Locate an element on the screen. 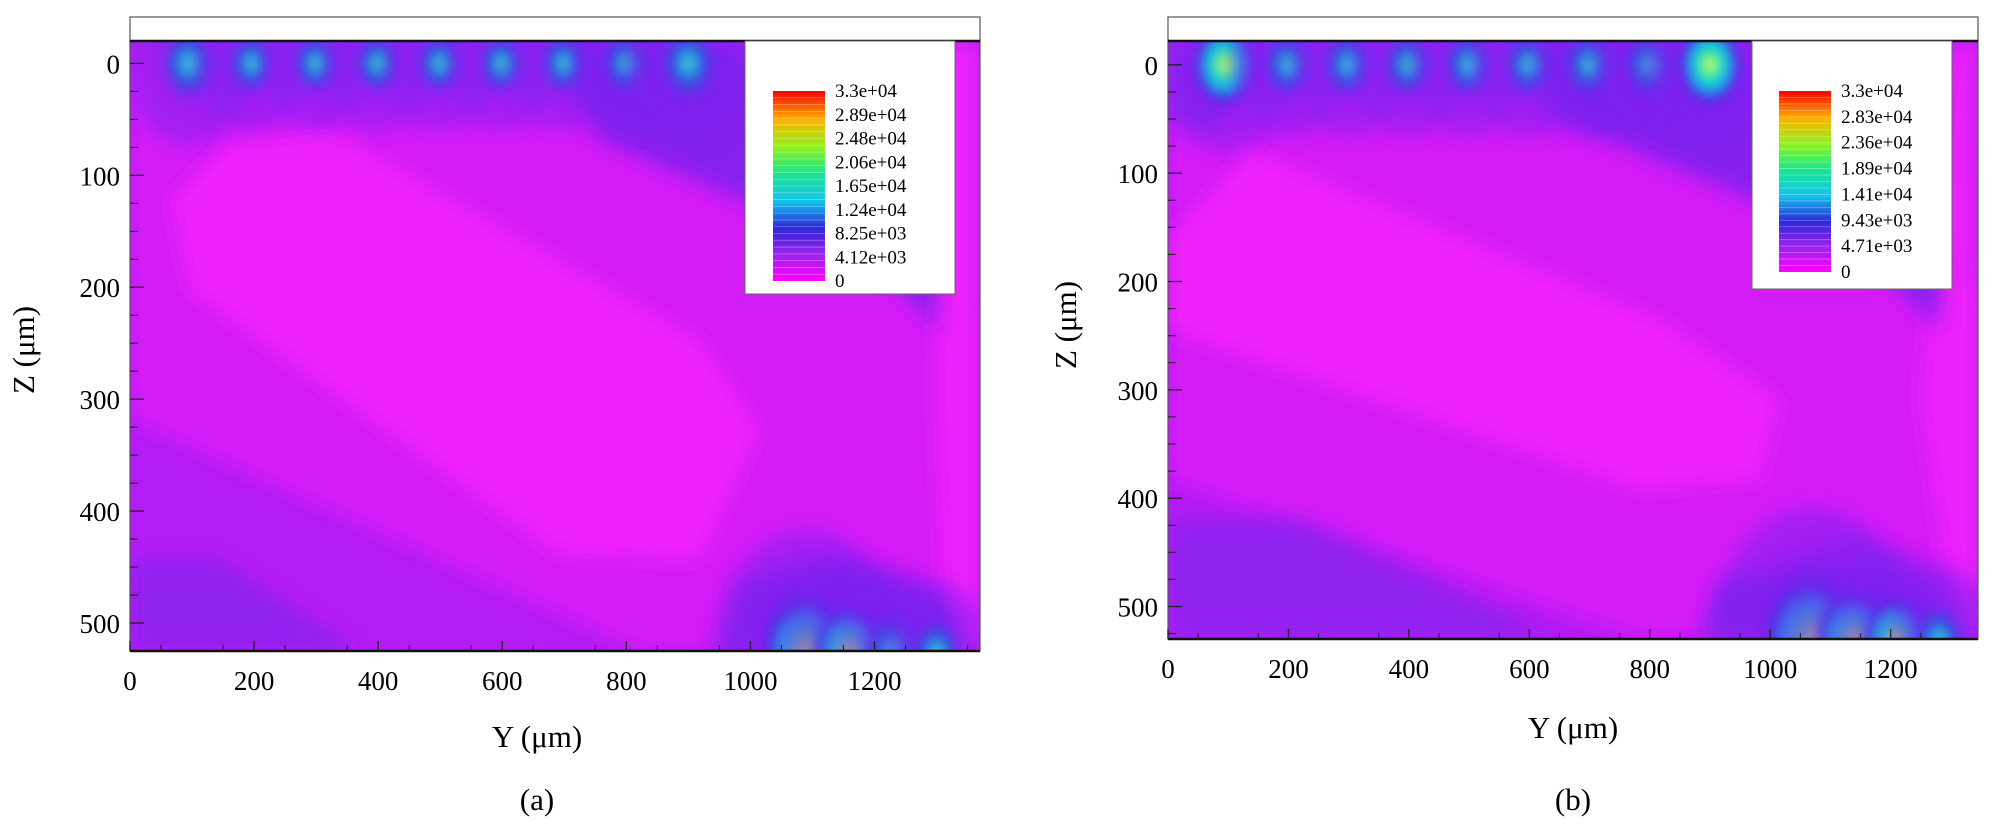 The width and height of the screenshot is (2000, 834). legend-label: 8.25e+03 is located at coordinates (870, 234).